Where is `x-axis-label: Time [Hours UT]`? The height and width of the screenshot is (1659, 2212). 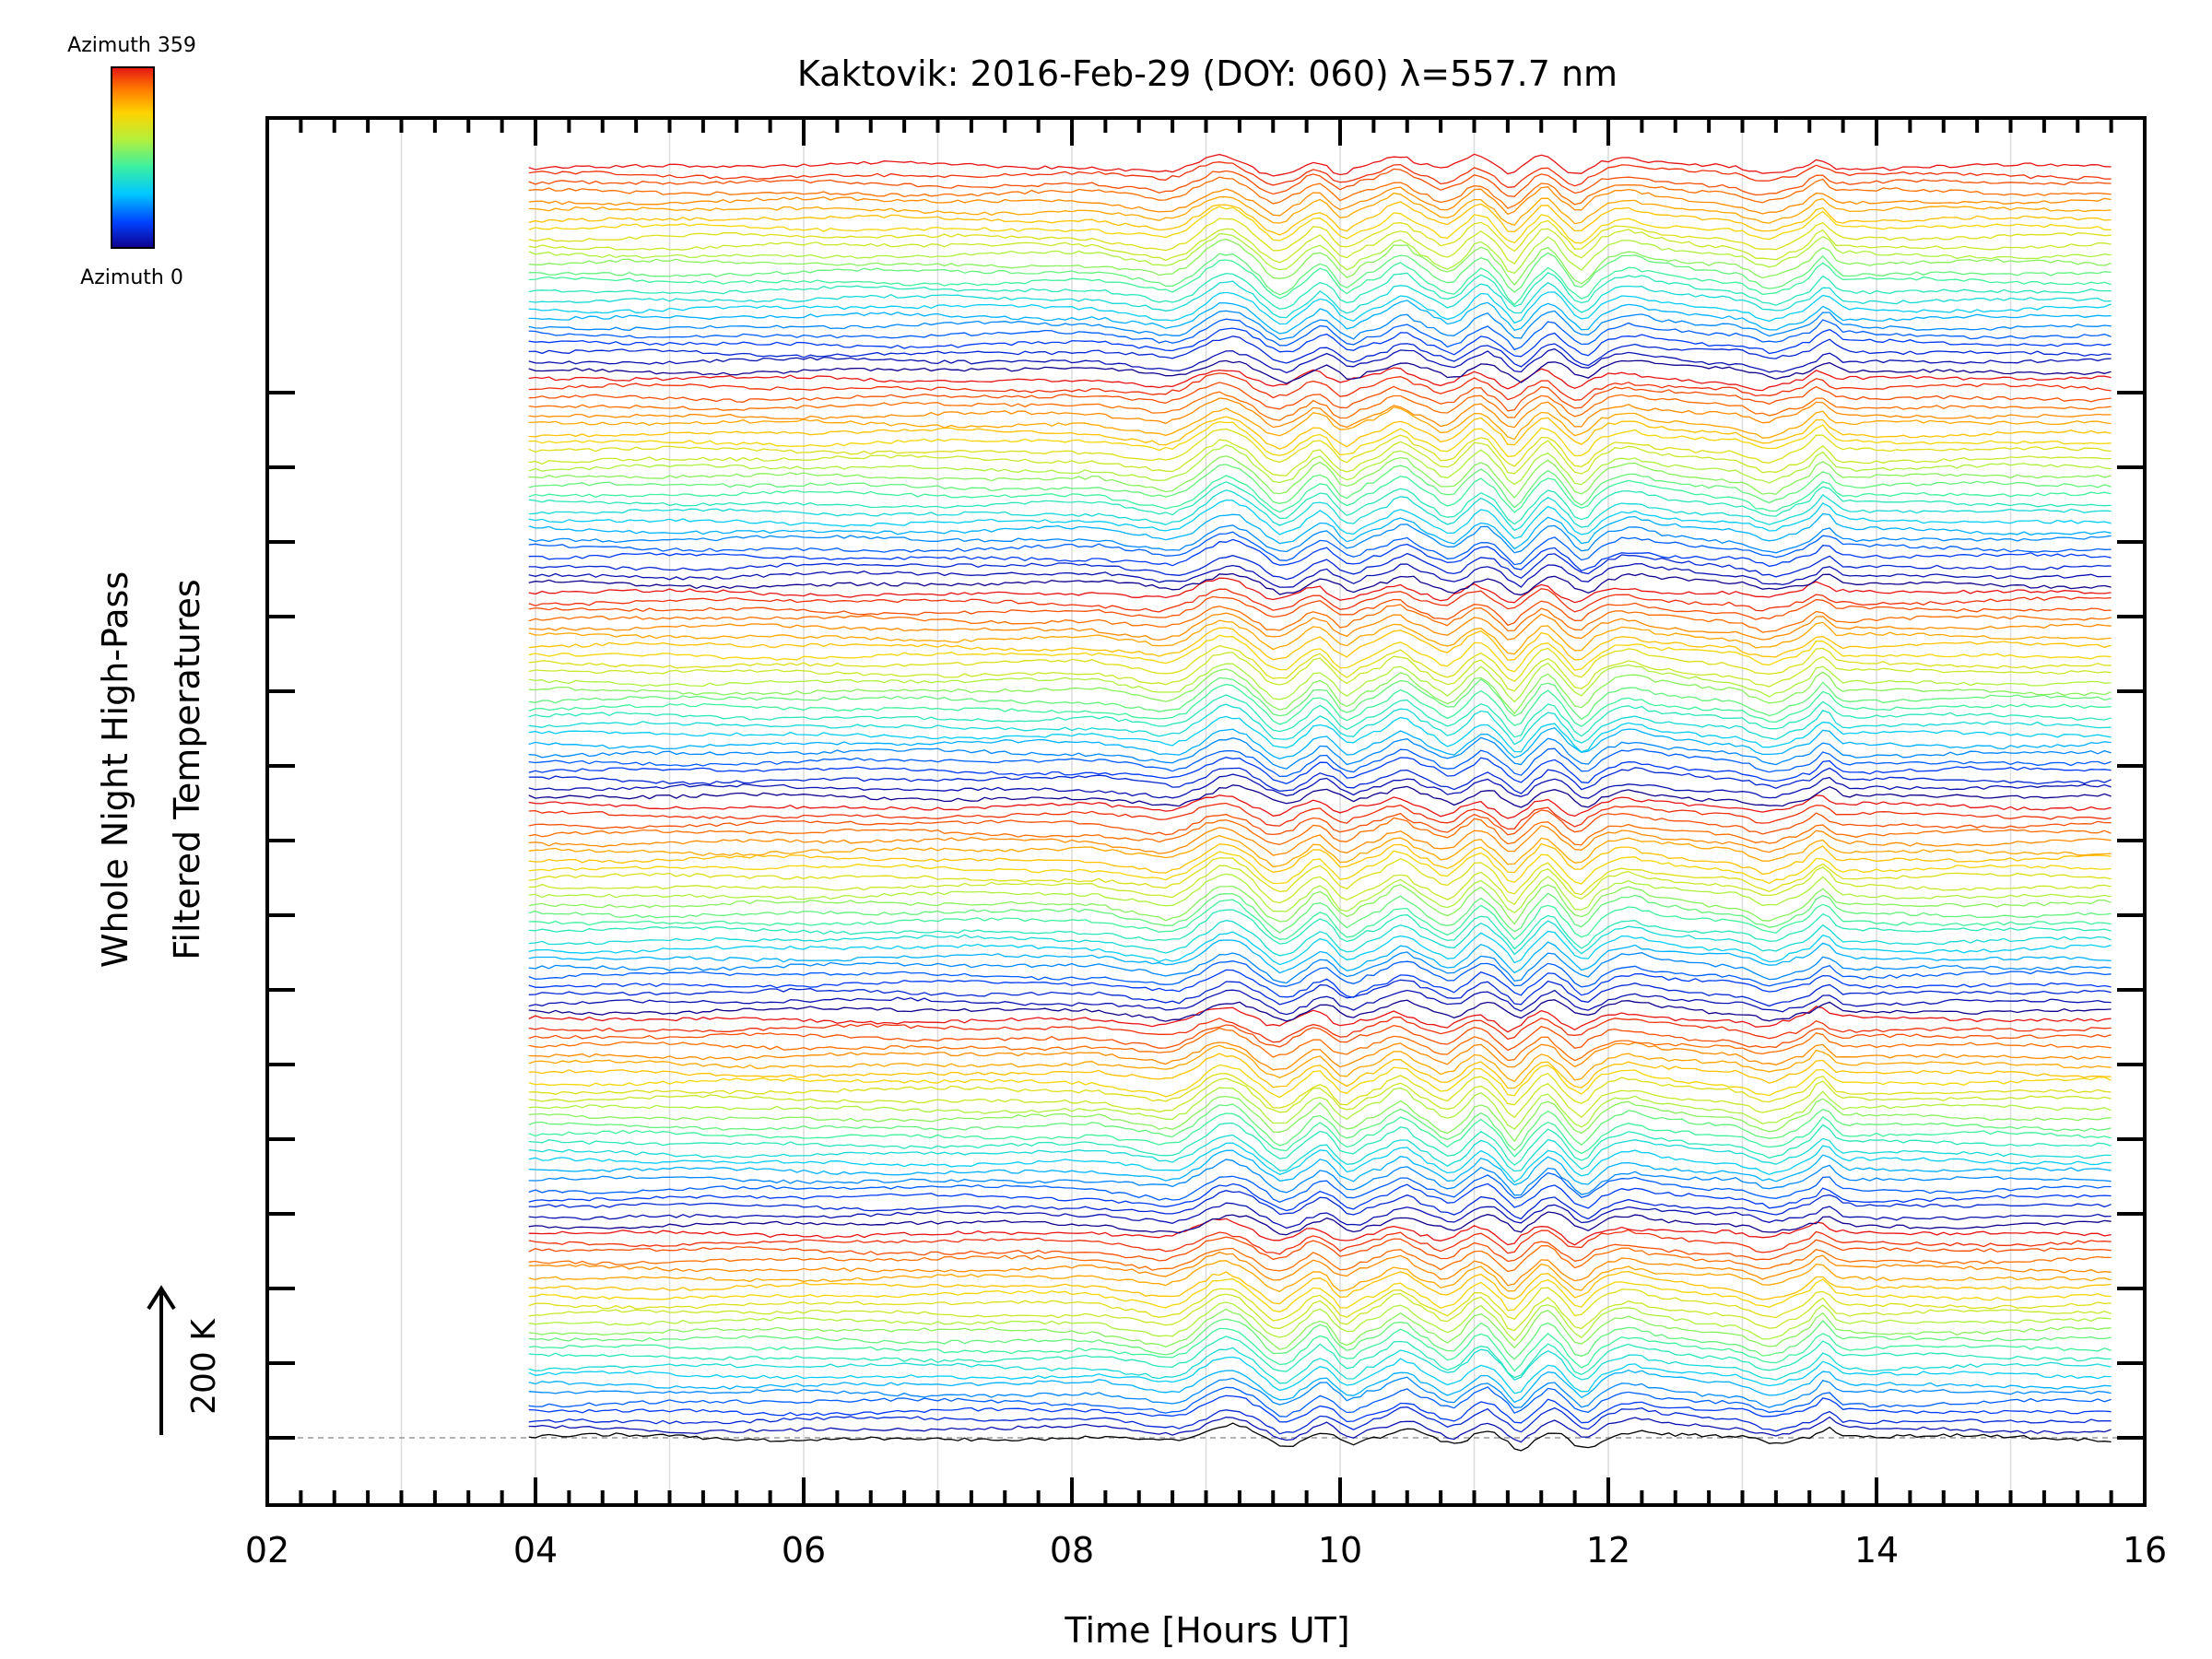
x-axis-label: Time [Hours UT] is located at coordinates (1206, 1630).